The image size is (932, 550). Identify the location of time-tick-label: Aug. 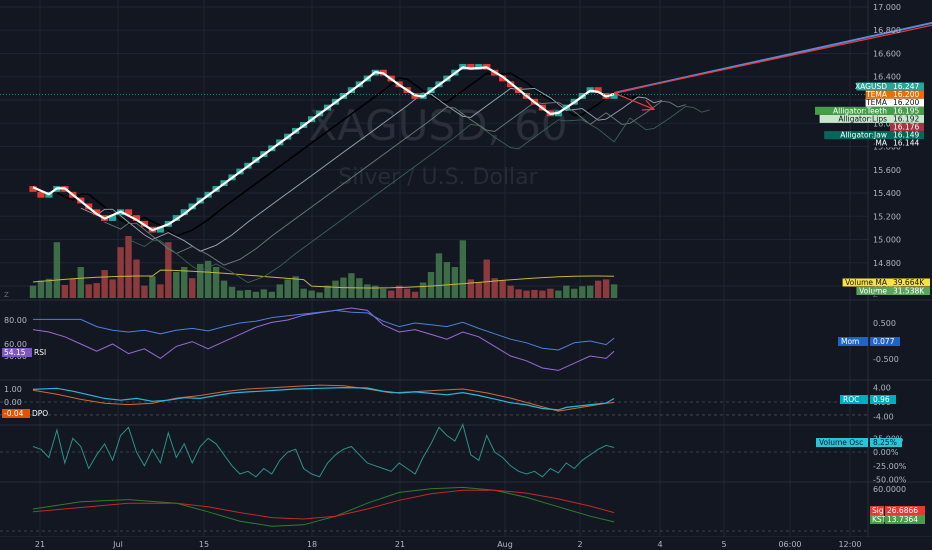
(505, 544).